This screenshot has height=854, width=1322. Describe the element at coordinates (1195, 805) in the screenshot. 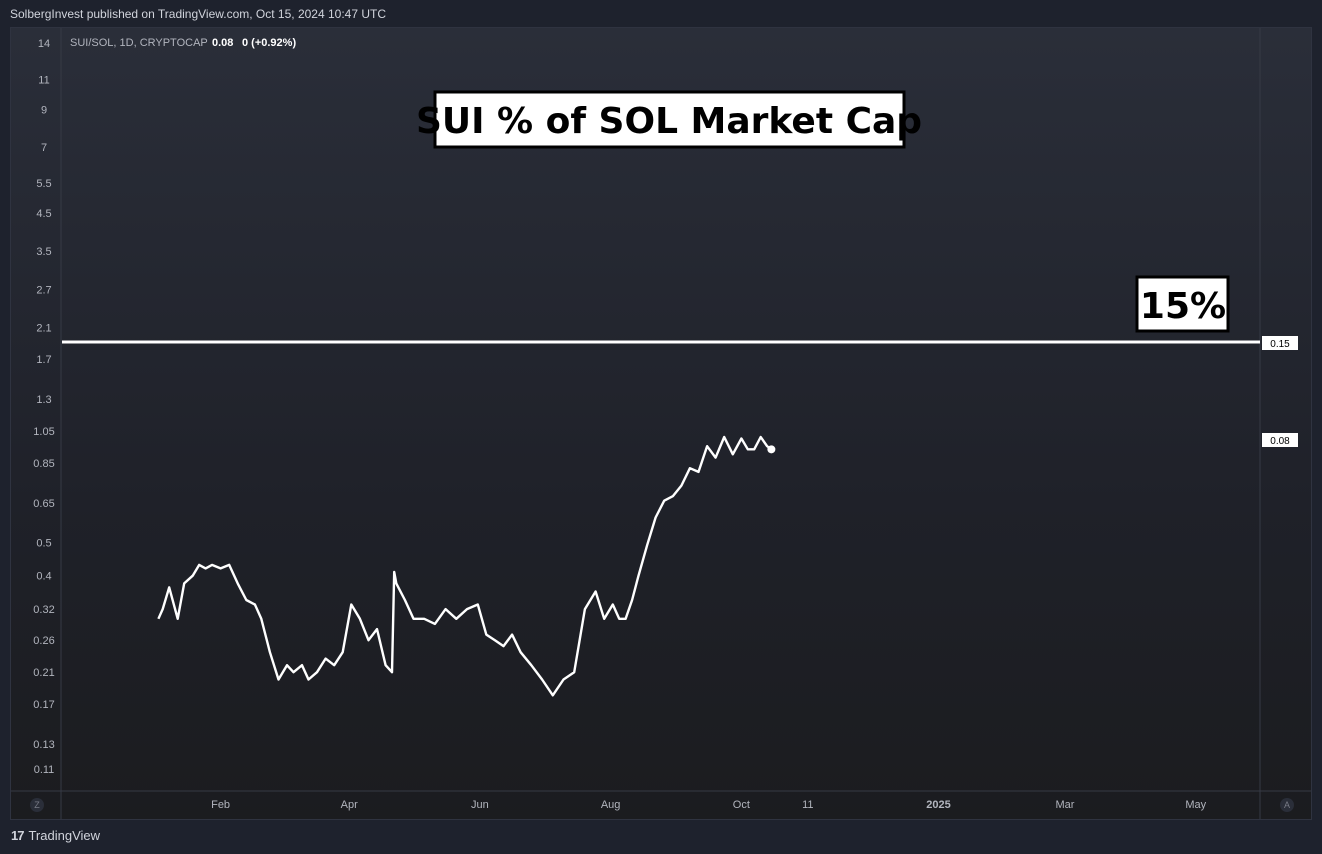

I see `x-tick-label-8: May` at that location.